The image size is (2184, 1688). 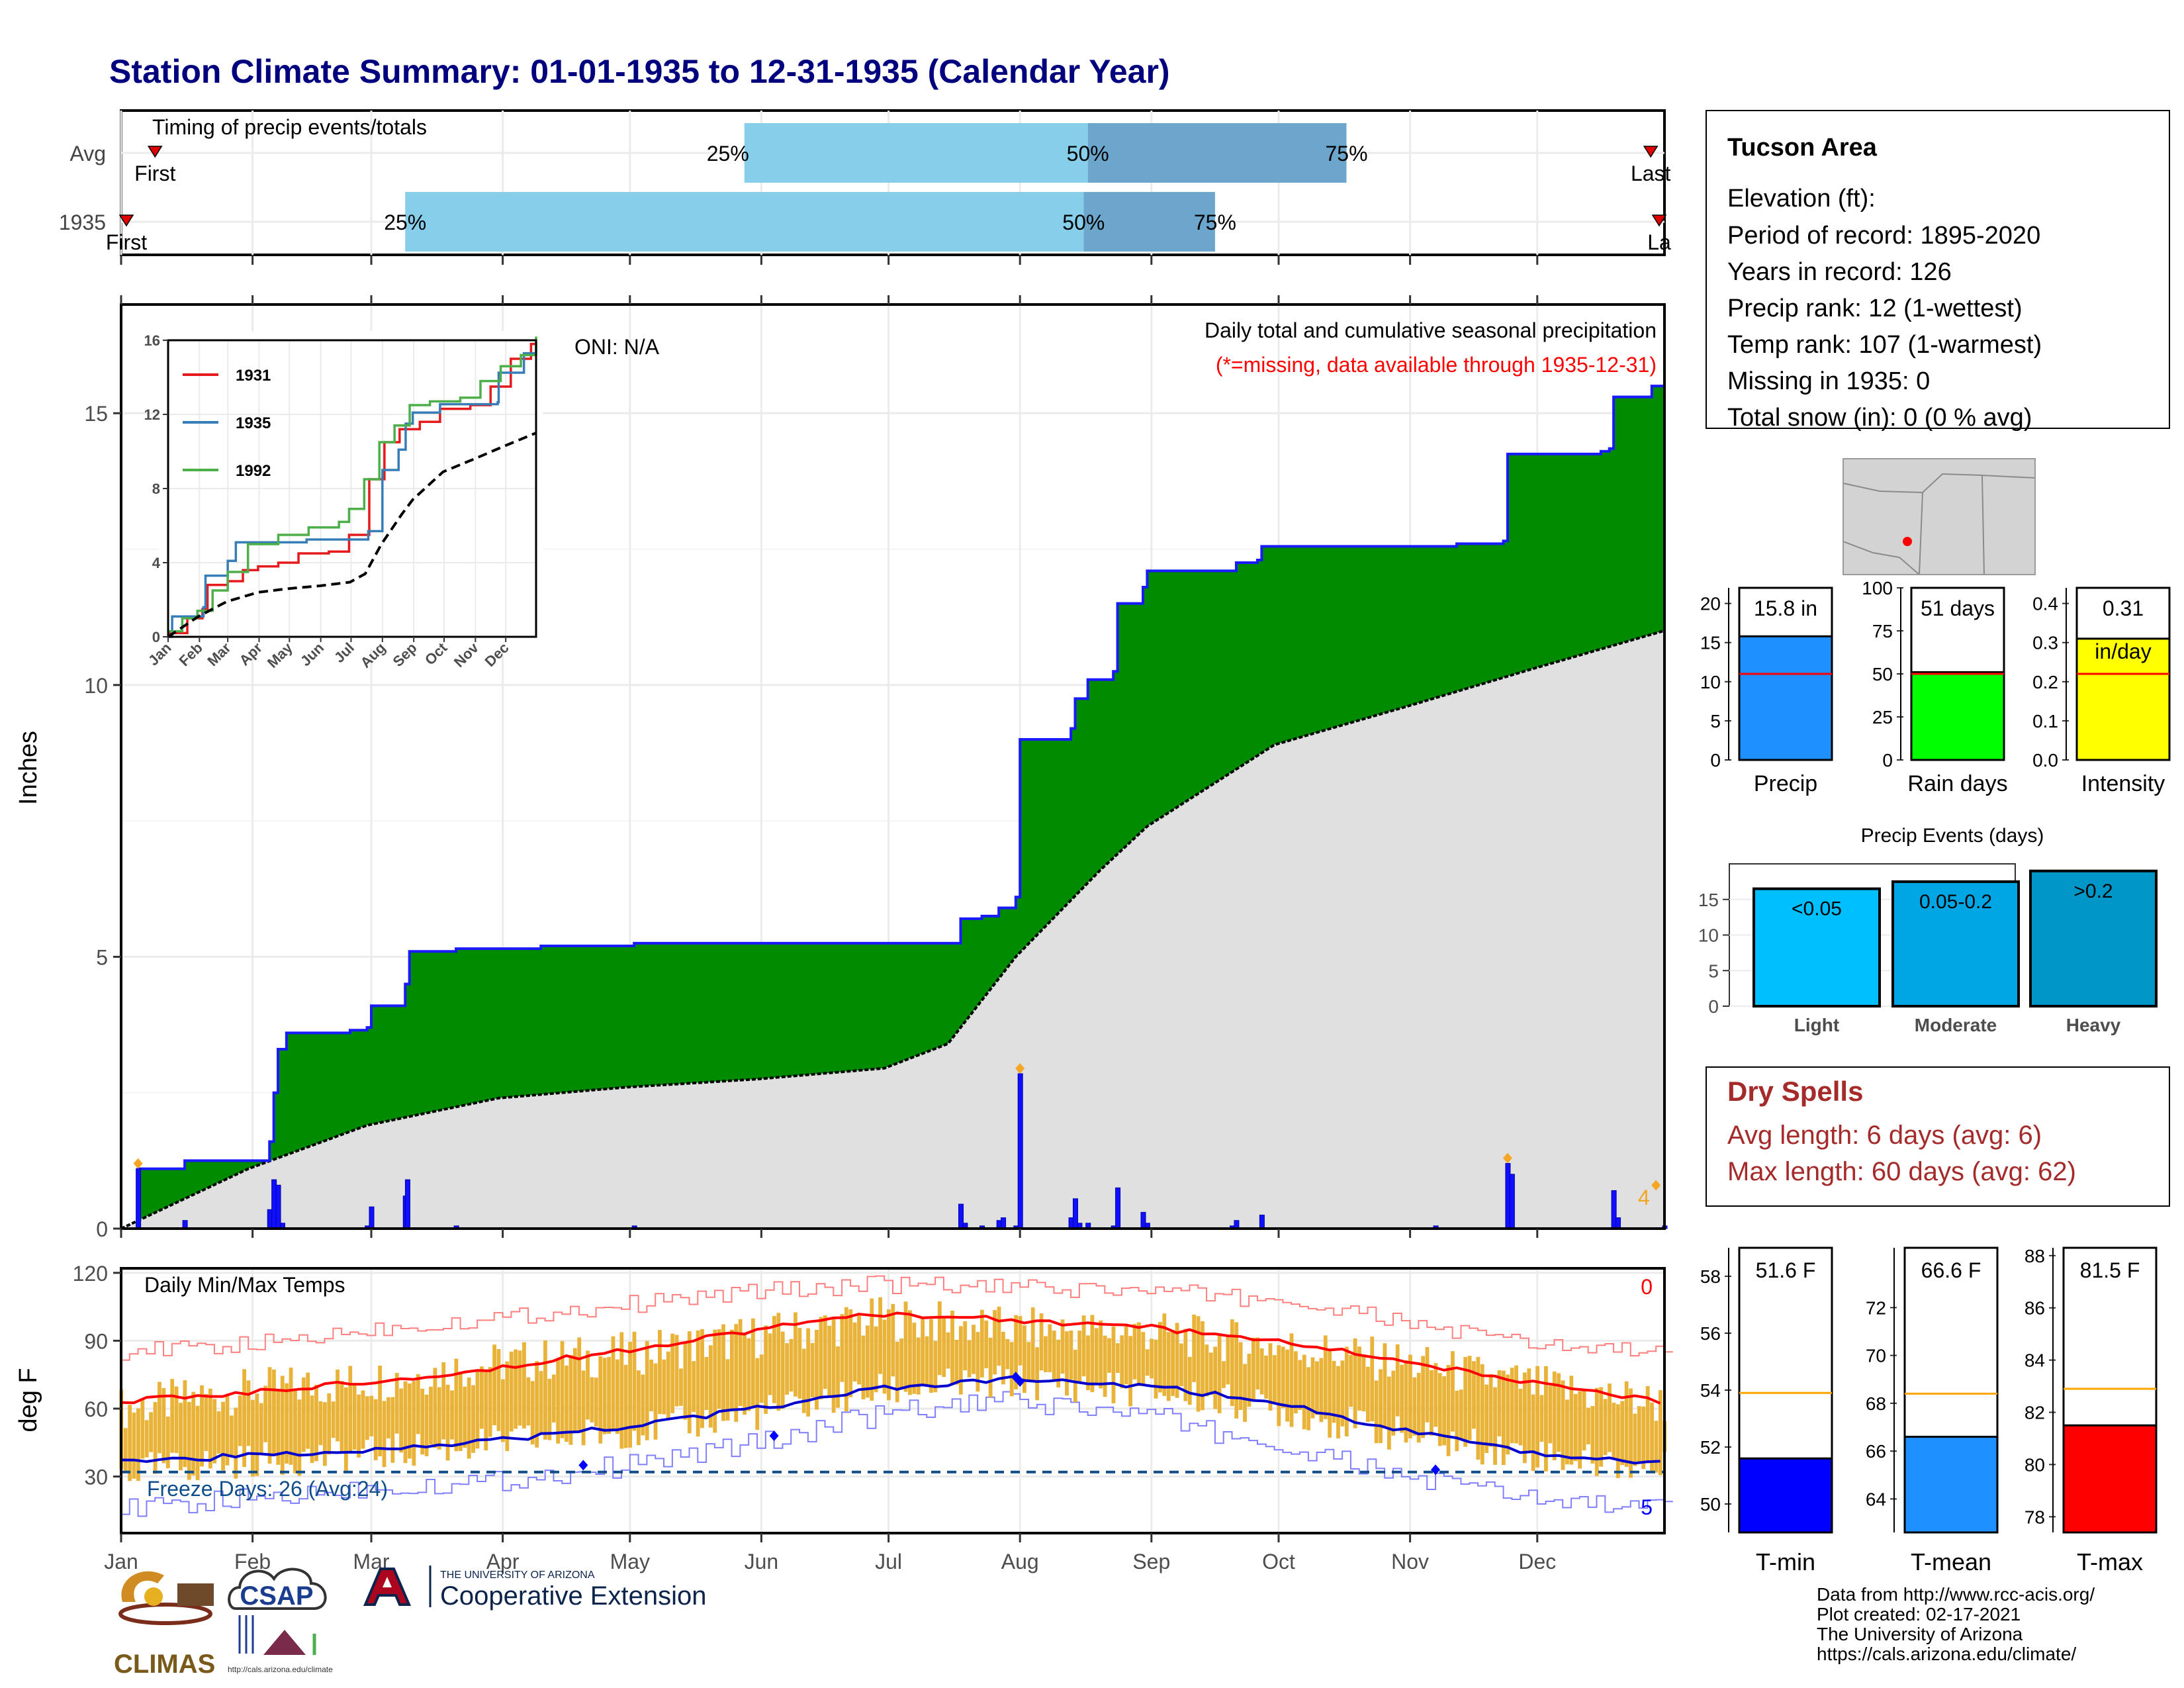 I want to click on credit-data-source: Data from http://www.rcc-acis.org/, so click(x=1956, y=1594).